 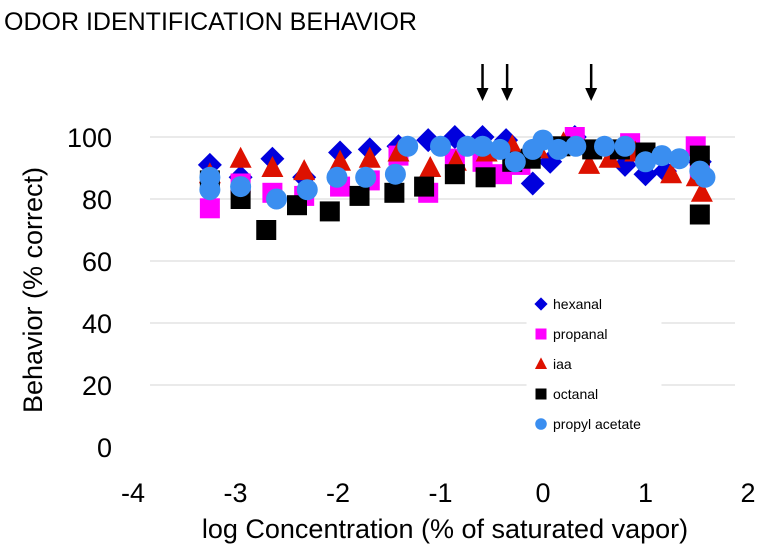 What do you see at coordinates (97, 386) in the screenshot?
I see `y-tick-label: 20` at bounding box center [97, 386].